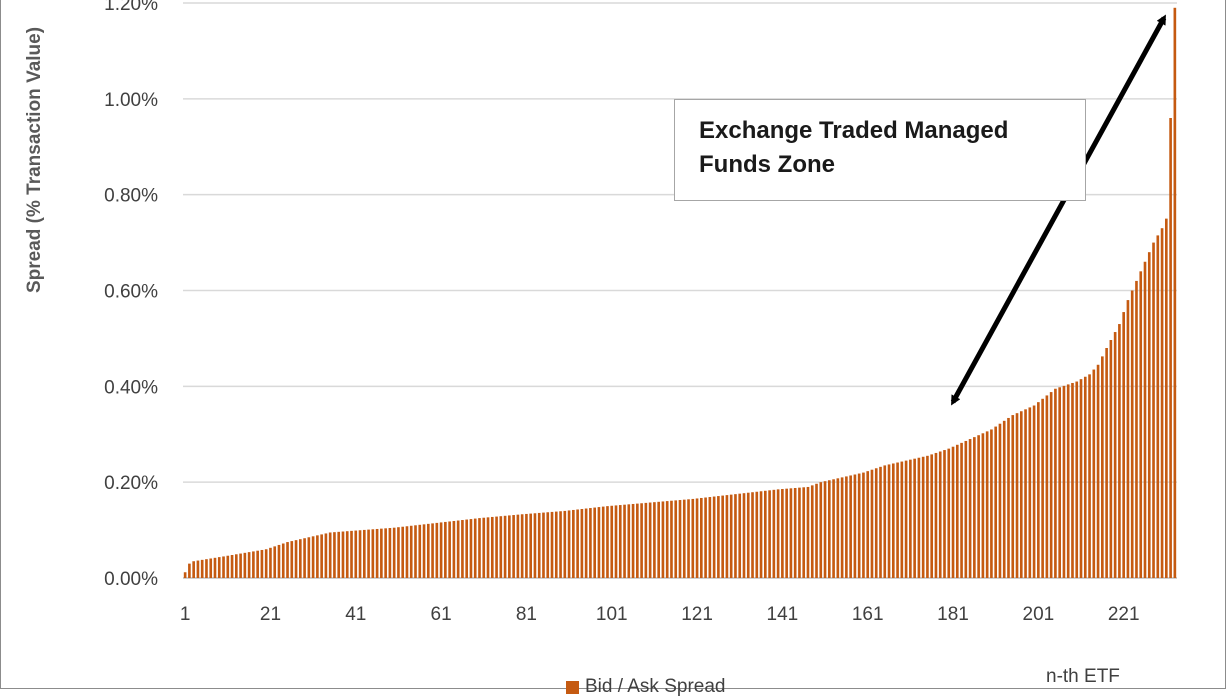 The height and width of the screenshot is (698, 1226). Describe the element at coordinates (1039, 614) in the screenshot. I see `x-tick-label: 201` at that location.